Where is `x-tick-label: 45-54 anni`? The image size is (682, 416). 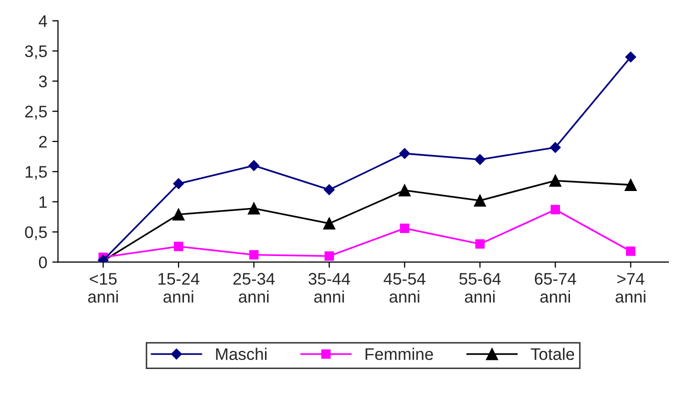
x-tick-label: 45-54 anni is located at coordinates (405, 288).